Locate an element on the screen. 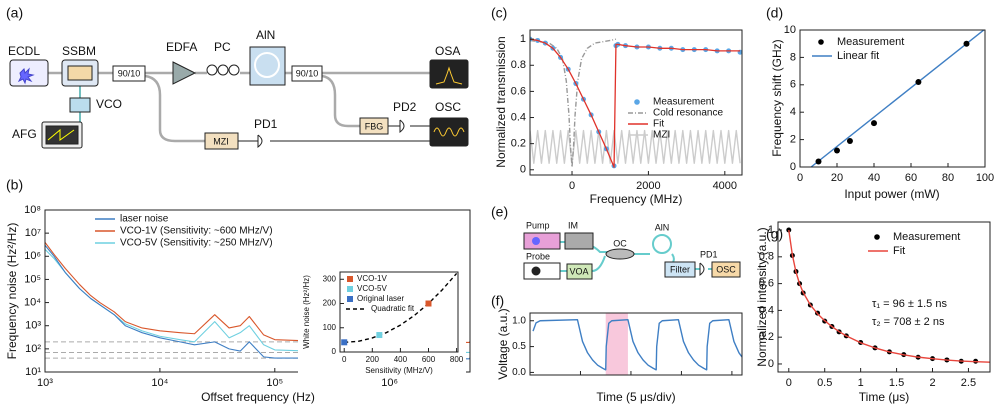  legend-label: MZI is located at coordinates (661, 135).